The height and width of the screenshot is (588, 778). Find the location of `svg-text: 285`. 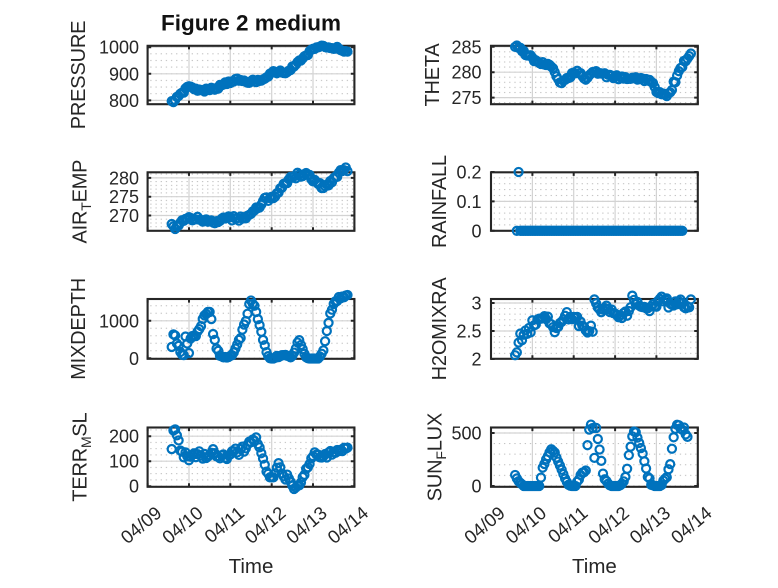

svg-text: 285 is located at coordinates (466, 47).